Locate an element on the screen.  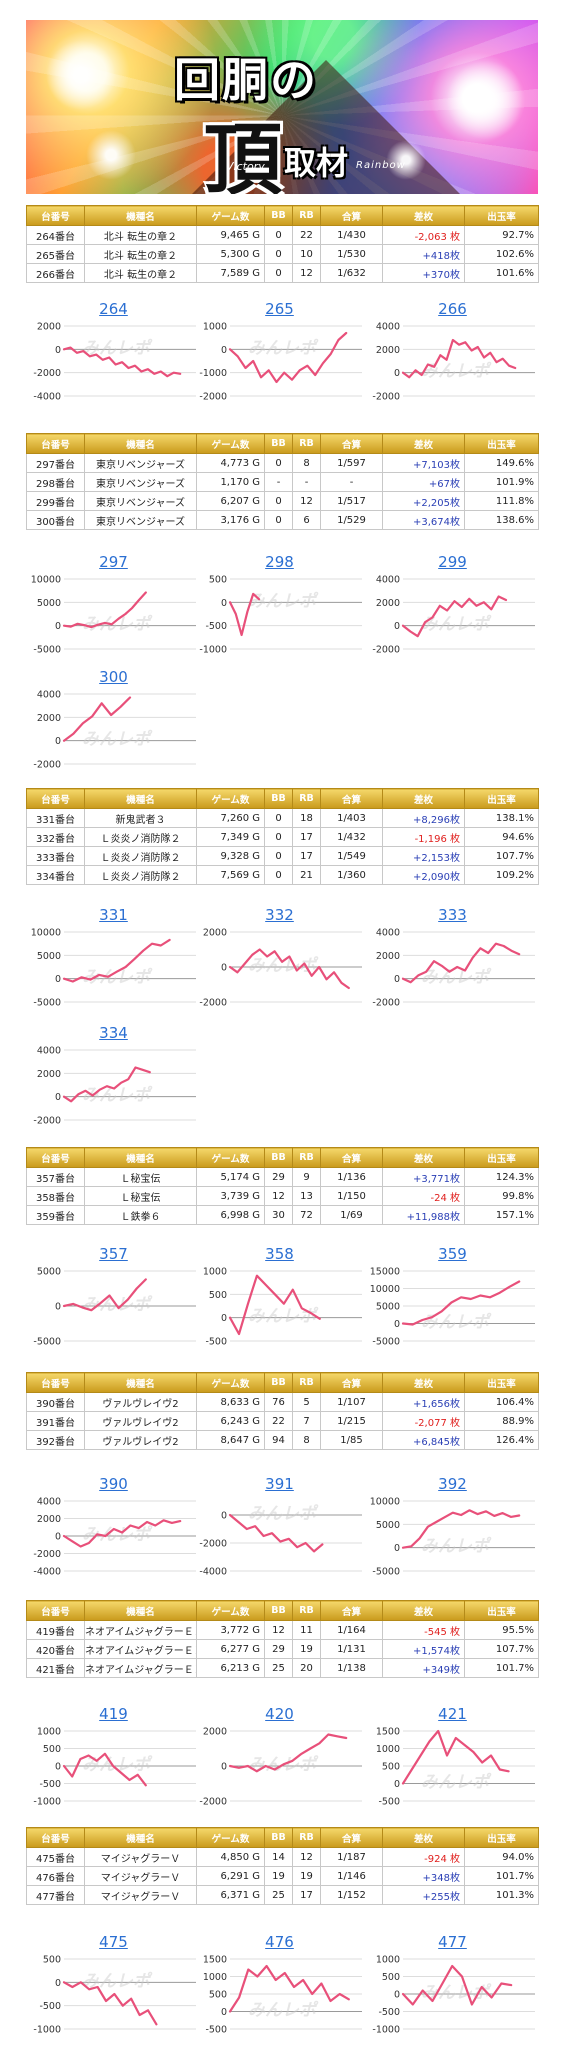
payout-rate: 149.6% is located at coordinates (501, 463).